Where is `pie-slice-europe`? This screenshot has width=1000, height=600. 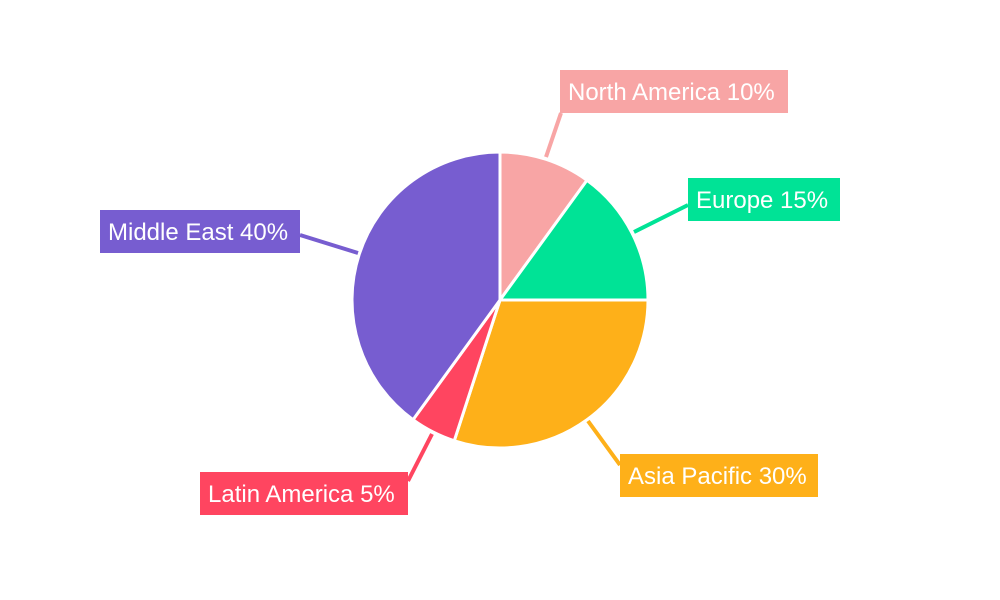
pie-slice-europe is located at coordinates (573, 240).